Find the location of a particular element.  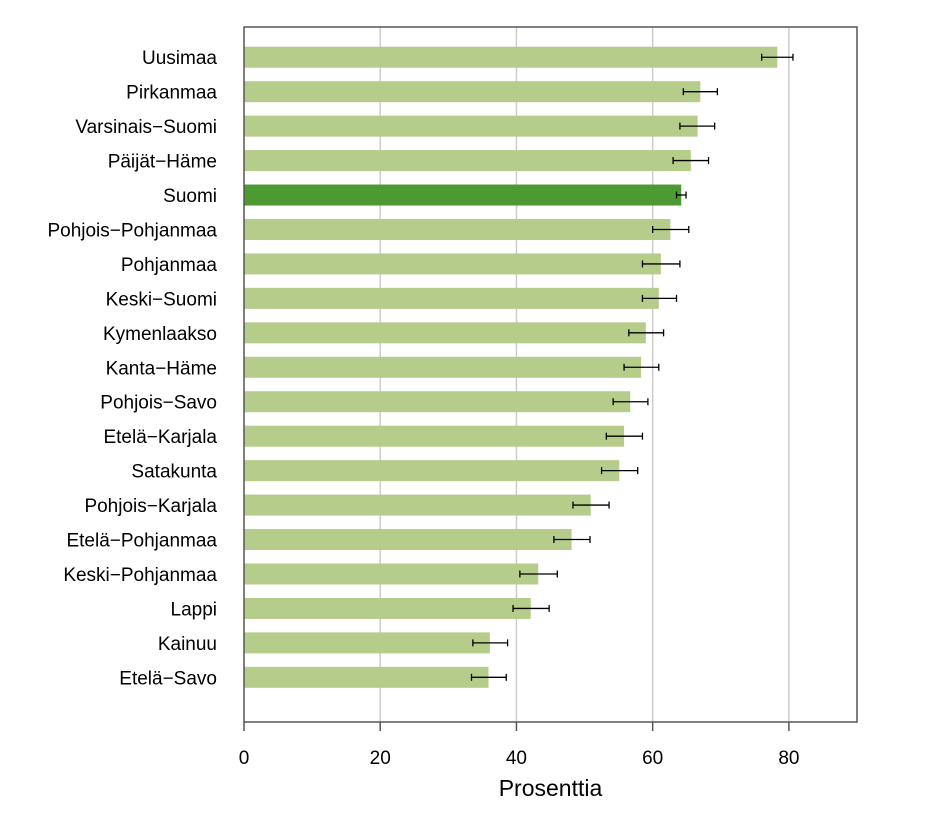

x-axis-title: Prosenttia is located at coordinates (551, 788).